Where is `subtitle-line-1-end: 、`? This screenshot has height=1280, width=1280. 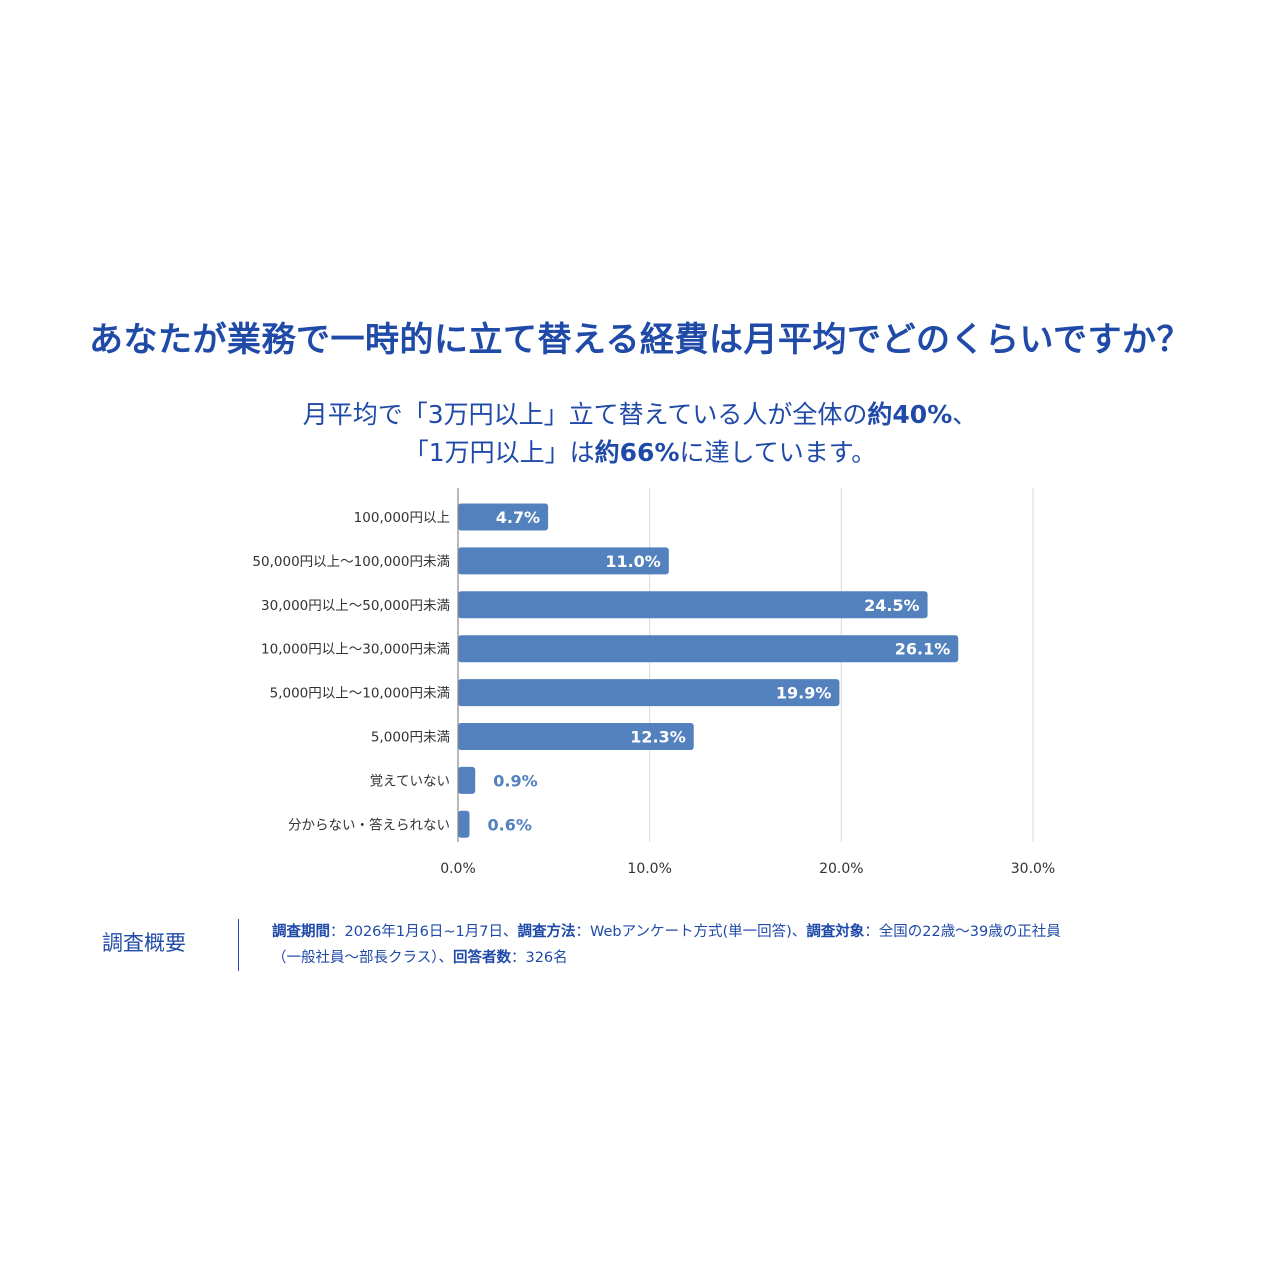 subtitle-line-1-end: 、 is located at coordinates (965, 414).